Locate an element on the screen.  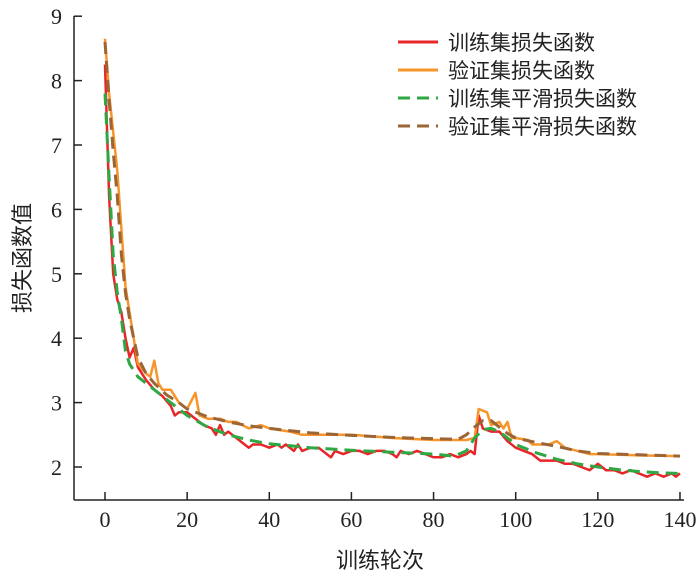
legend-label: 验证集平滑损失函数 is located at coordinates (542, 127).